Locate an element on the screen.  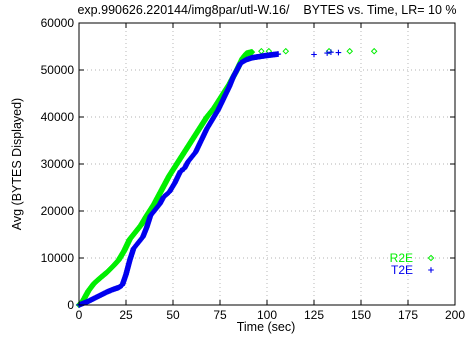
x-tick-label: 25 is located at coordinates (126, 315).